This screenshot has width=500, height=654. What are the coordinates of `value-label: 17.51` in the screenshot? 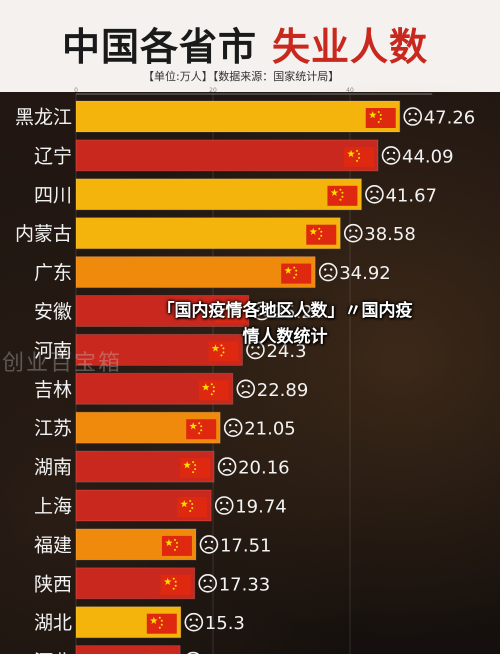 It's located at (246, 545).